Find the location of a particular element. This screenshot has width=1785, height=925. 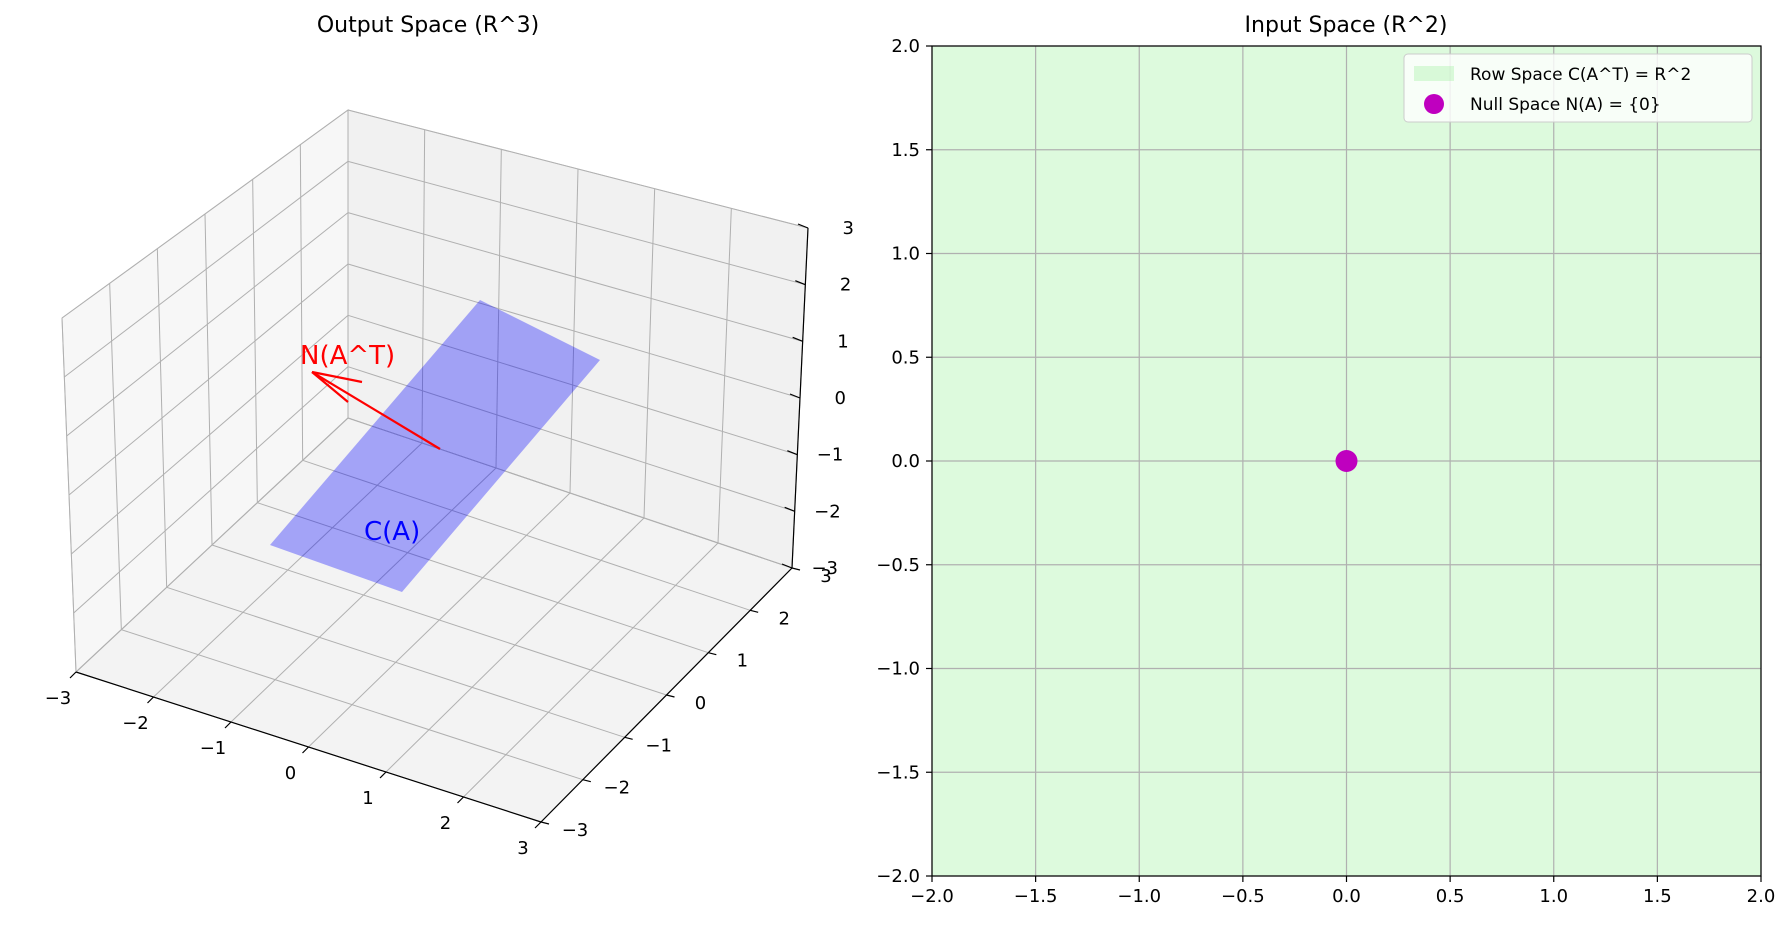

y-tick-label: −1 is located at coordinates (658, 745).